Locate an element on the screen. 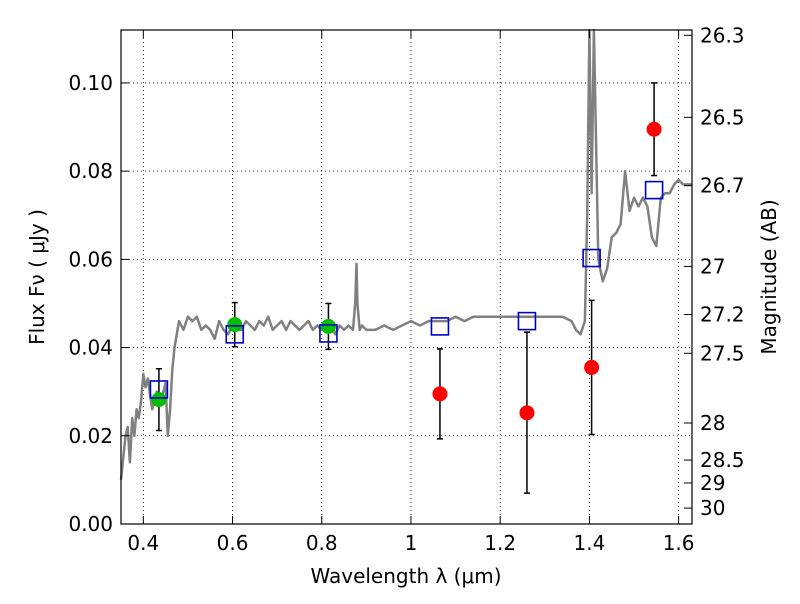 The width and height of the screenshot is (800, 604). y-tick-label: 0.08 is located at coordinates (90, 171).